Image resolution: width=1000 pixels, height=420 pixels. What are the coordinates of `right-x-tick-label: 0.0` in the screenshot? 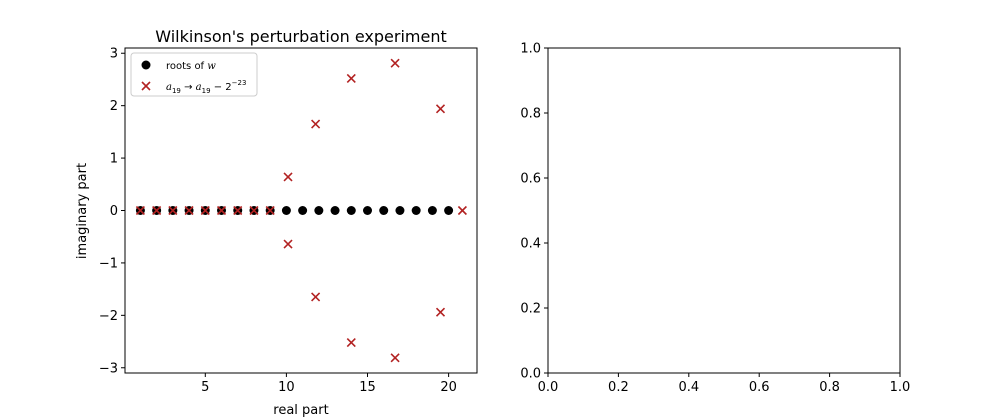 It's located at (548, 387).